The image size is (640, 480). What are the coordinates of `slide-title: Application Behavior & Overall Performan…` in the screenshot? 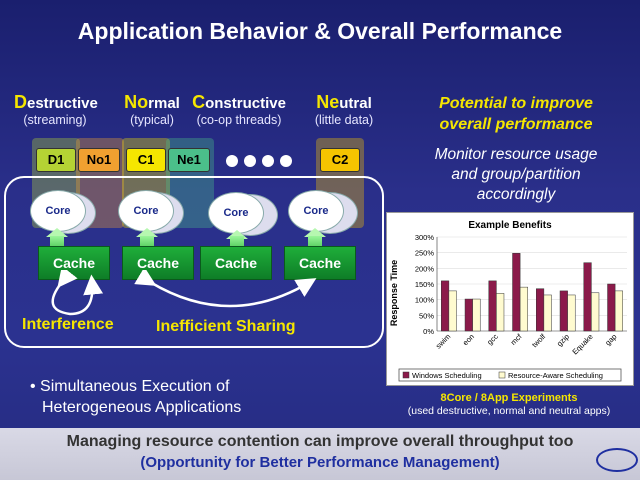 It's located at (320, 31).